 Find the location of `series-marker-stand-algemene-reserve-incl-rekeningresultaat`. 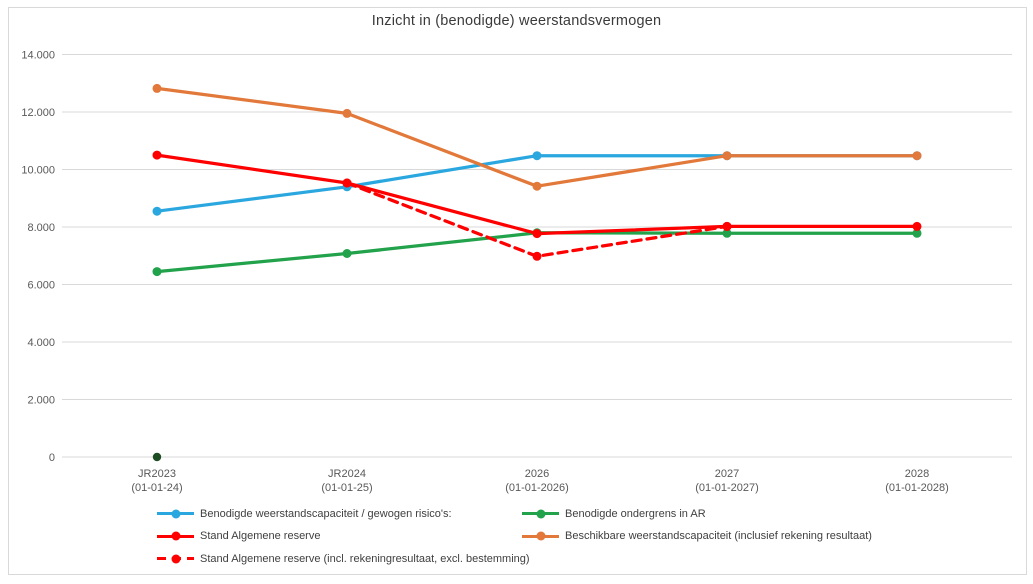

series-marker-stand-algemene-reserve-incl-rekeningresultaat is located at coordinates (537, 256).